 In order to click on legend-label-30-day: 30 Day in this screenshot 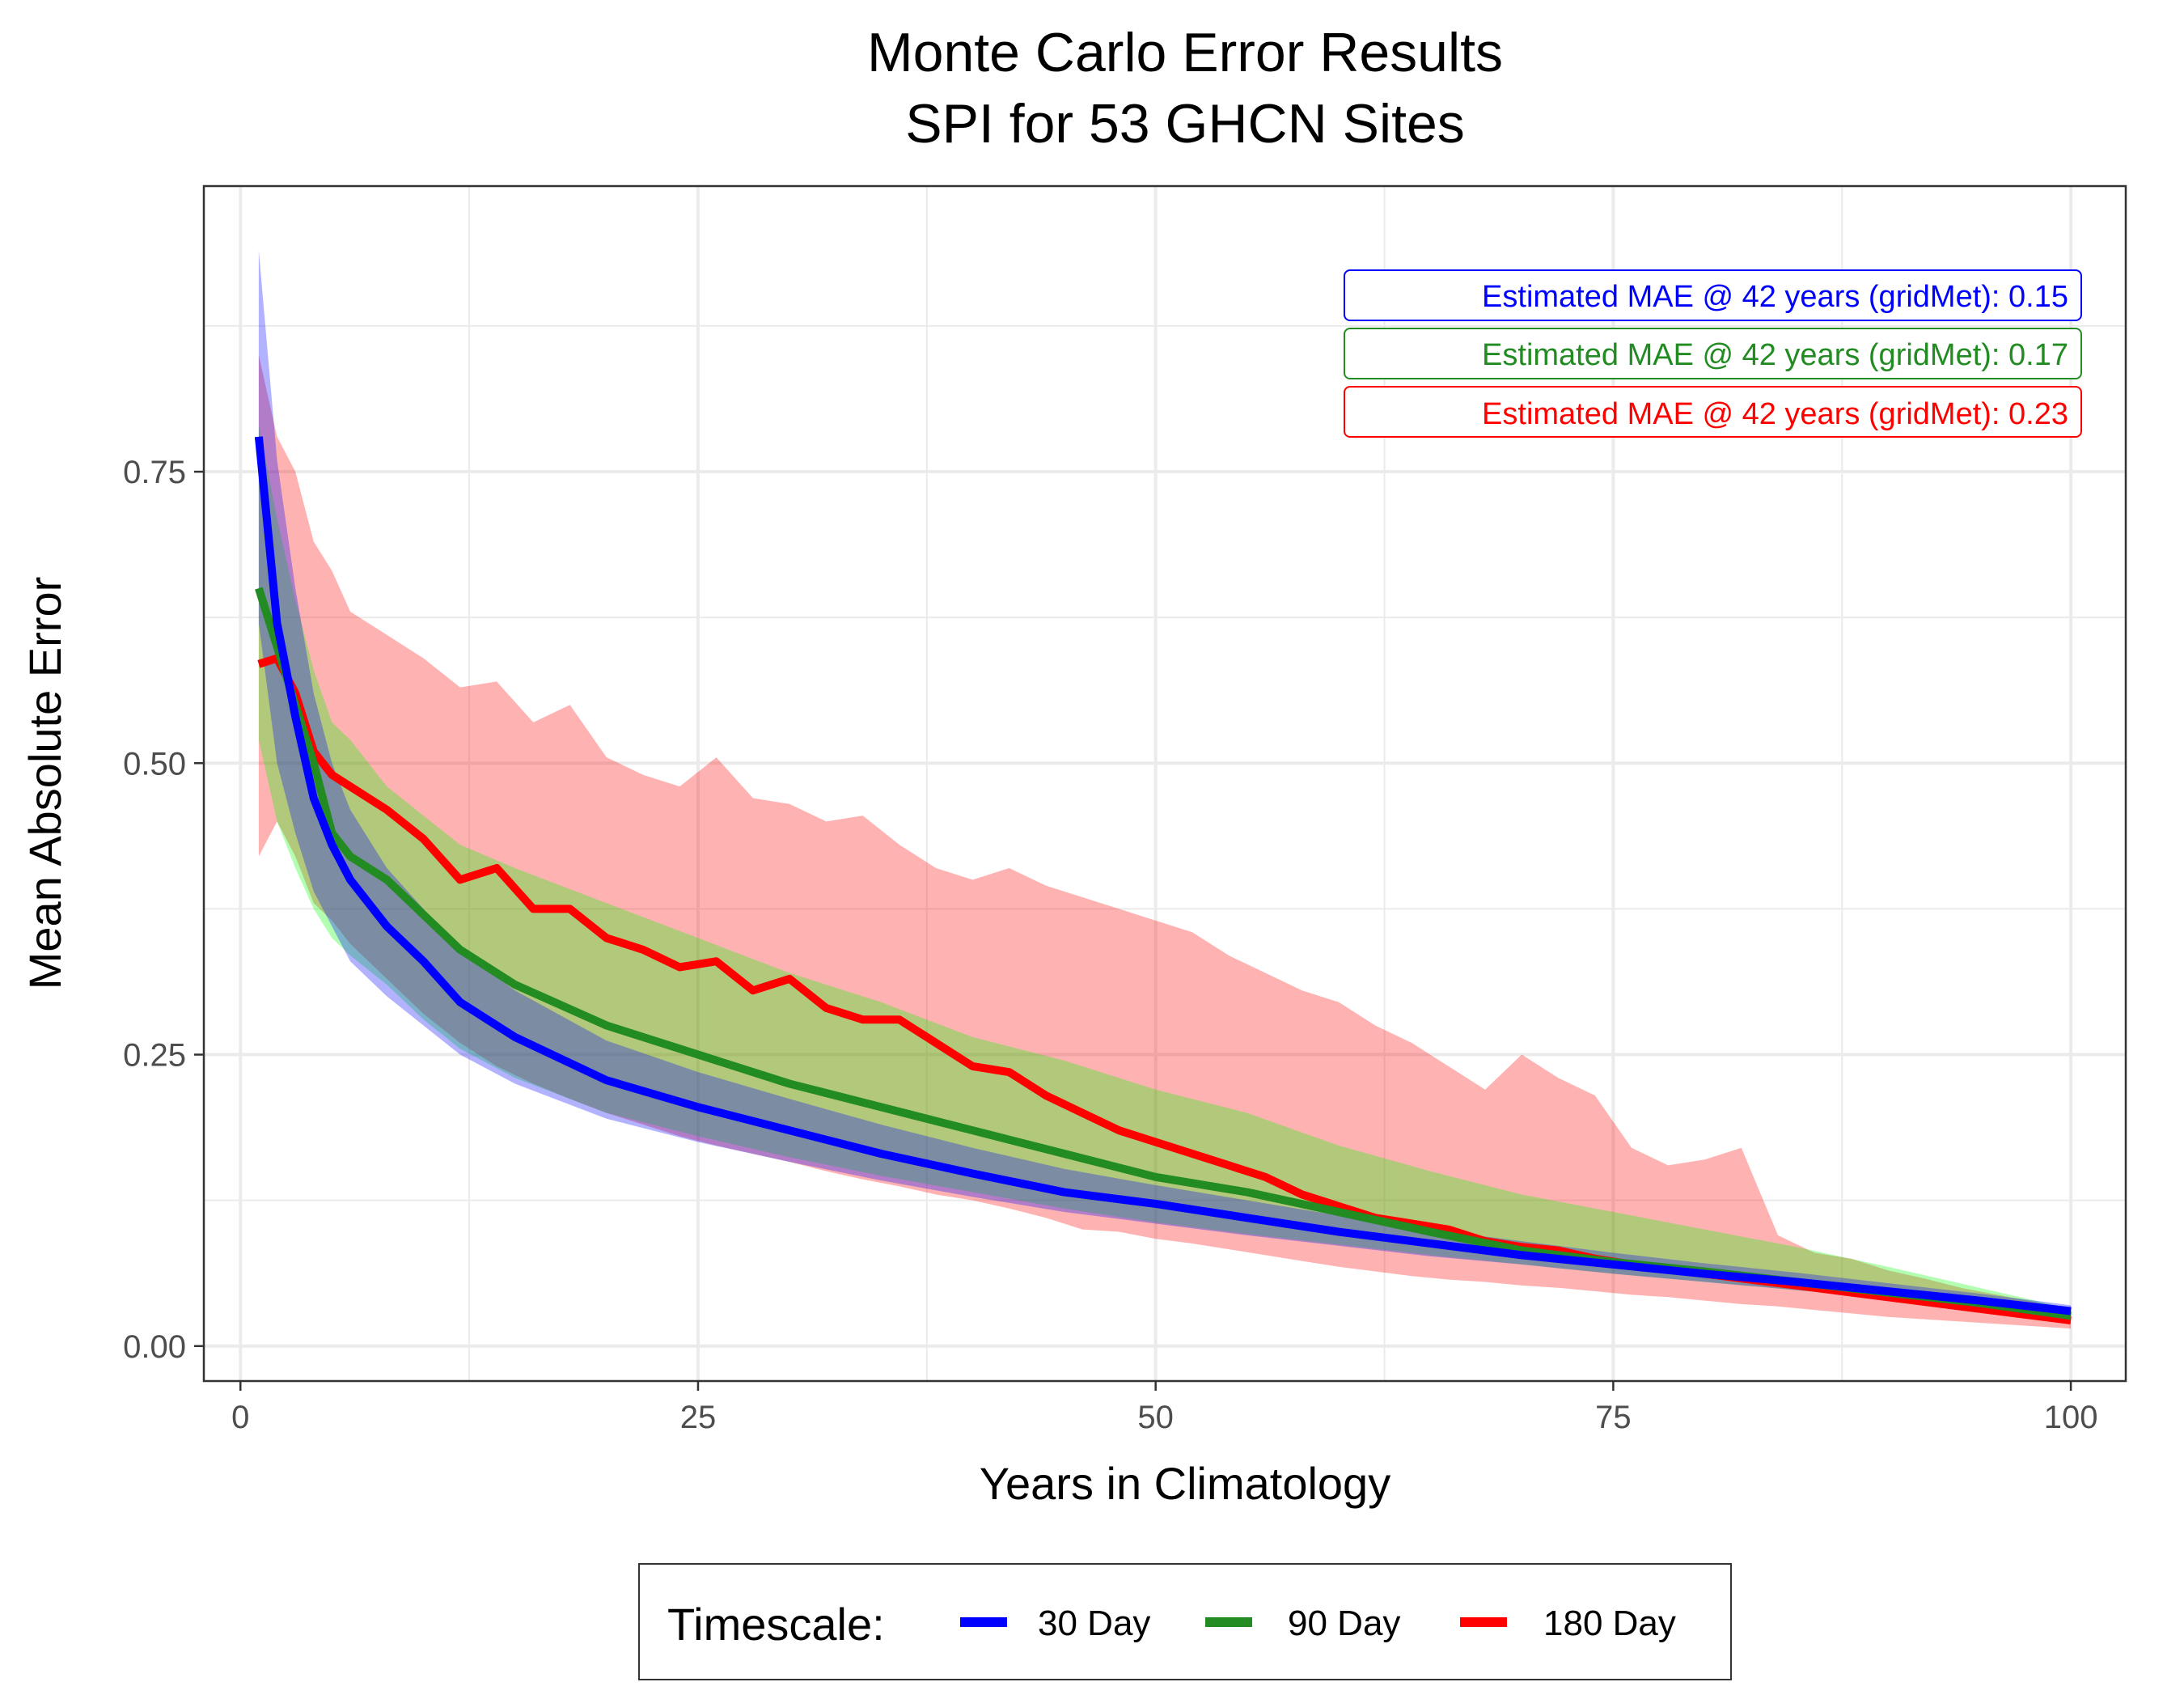, I will do `click(1094, 1623)`.